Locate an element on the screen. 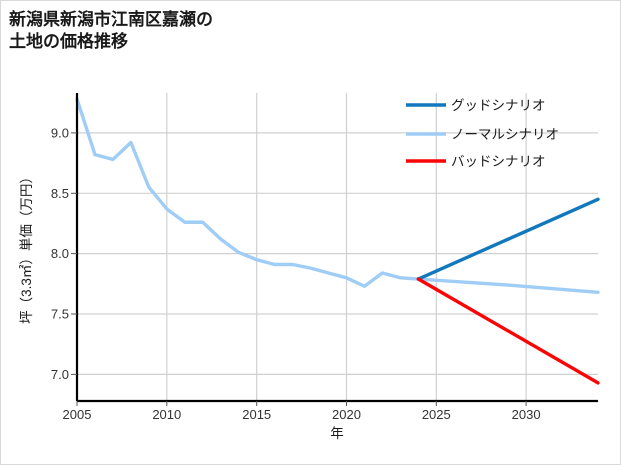 Image resolution: width=621 pixels, height=465 pixels. y-tick-label: 8.5 is located at coordinates (60, 193).